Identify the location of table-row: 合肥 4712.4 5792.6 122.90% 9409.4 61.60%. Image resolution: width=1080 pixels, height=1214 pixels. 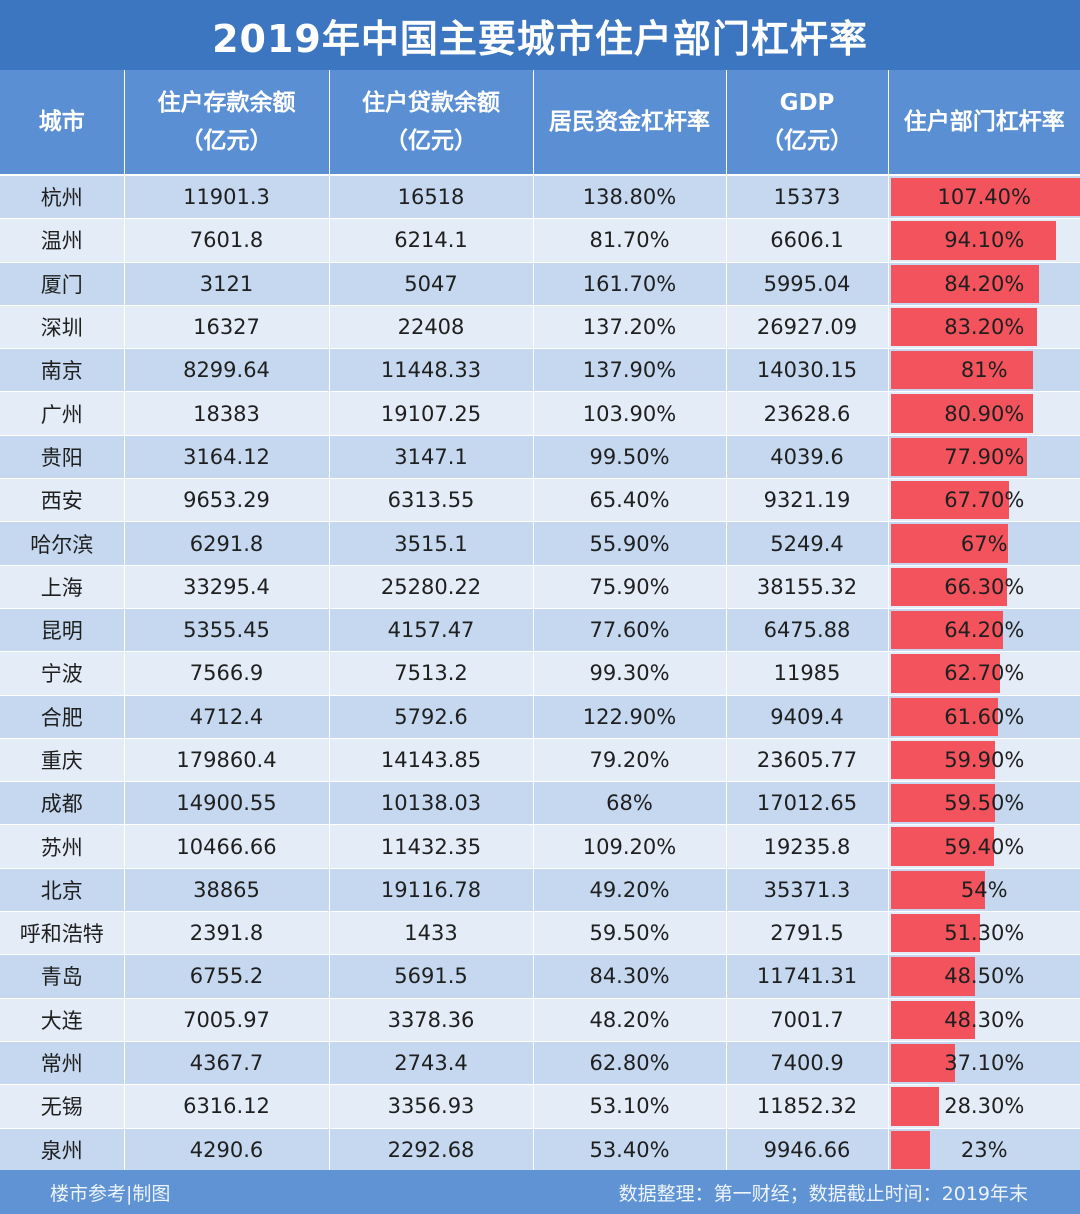
(540, 717).